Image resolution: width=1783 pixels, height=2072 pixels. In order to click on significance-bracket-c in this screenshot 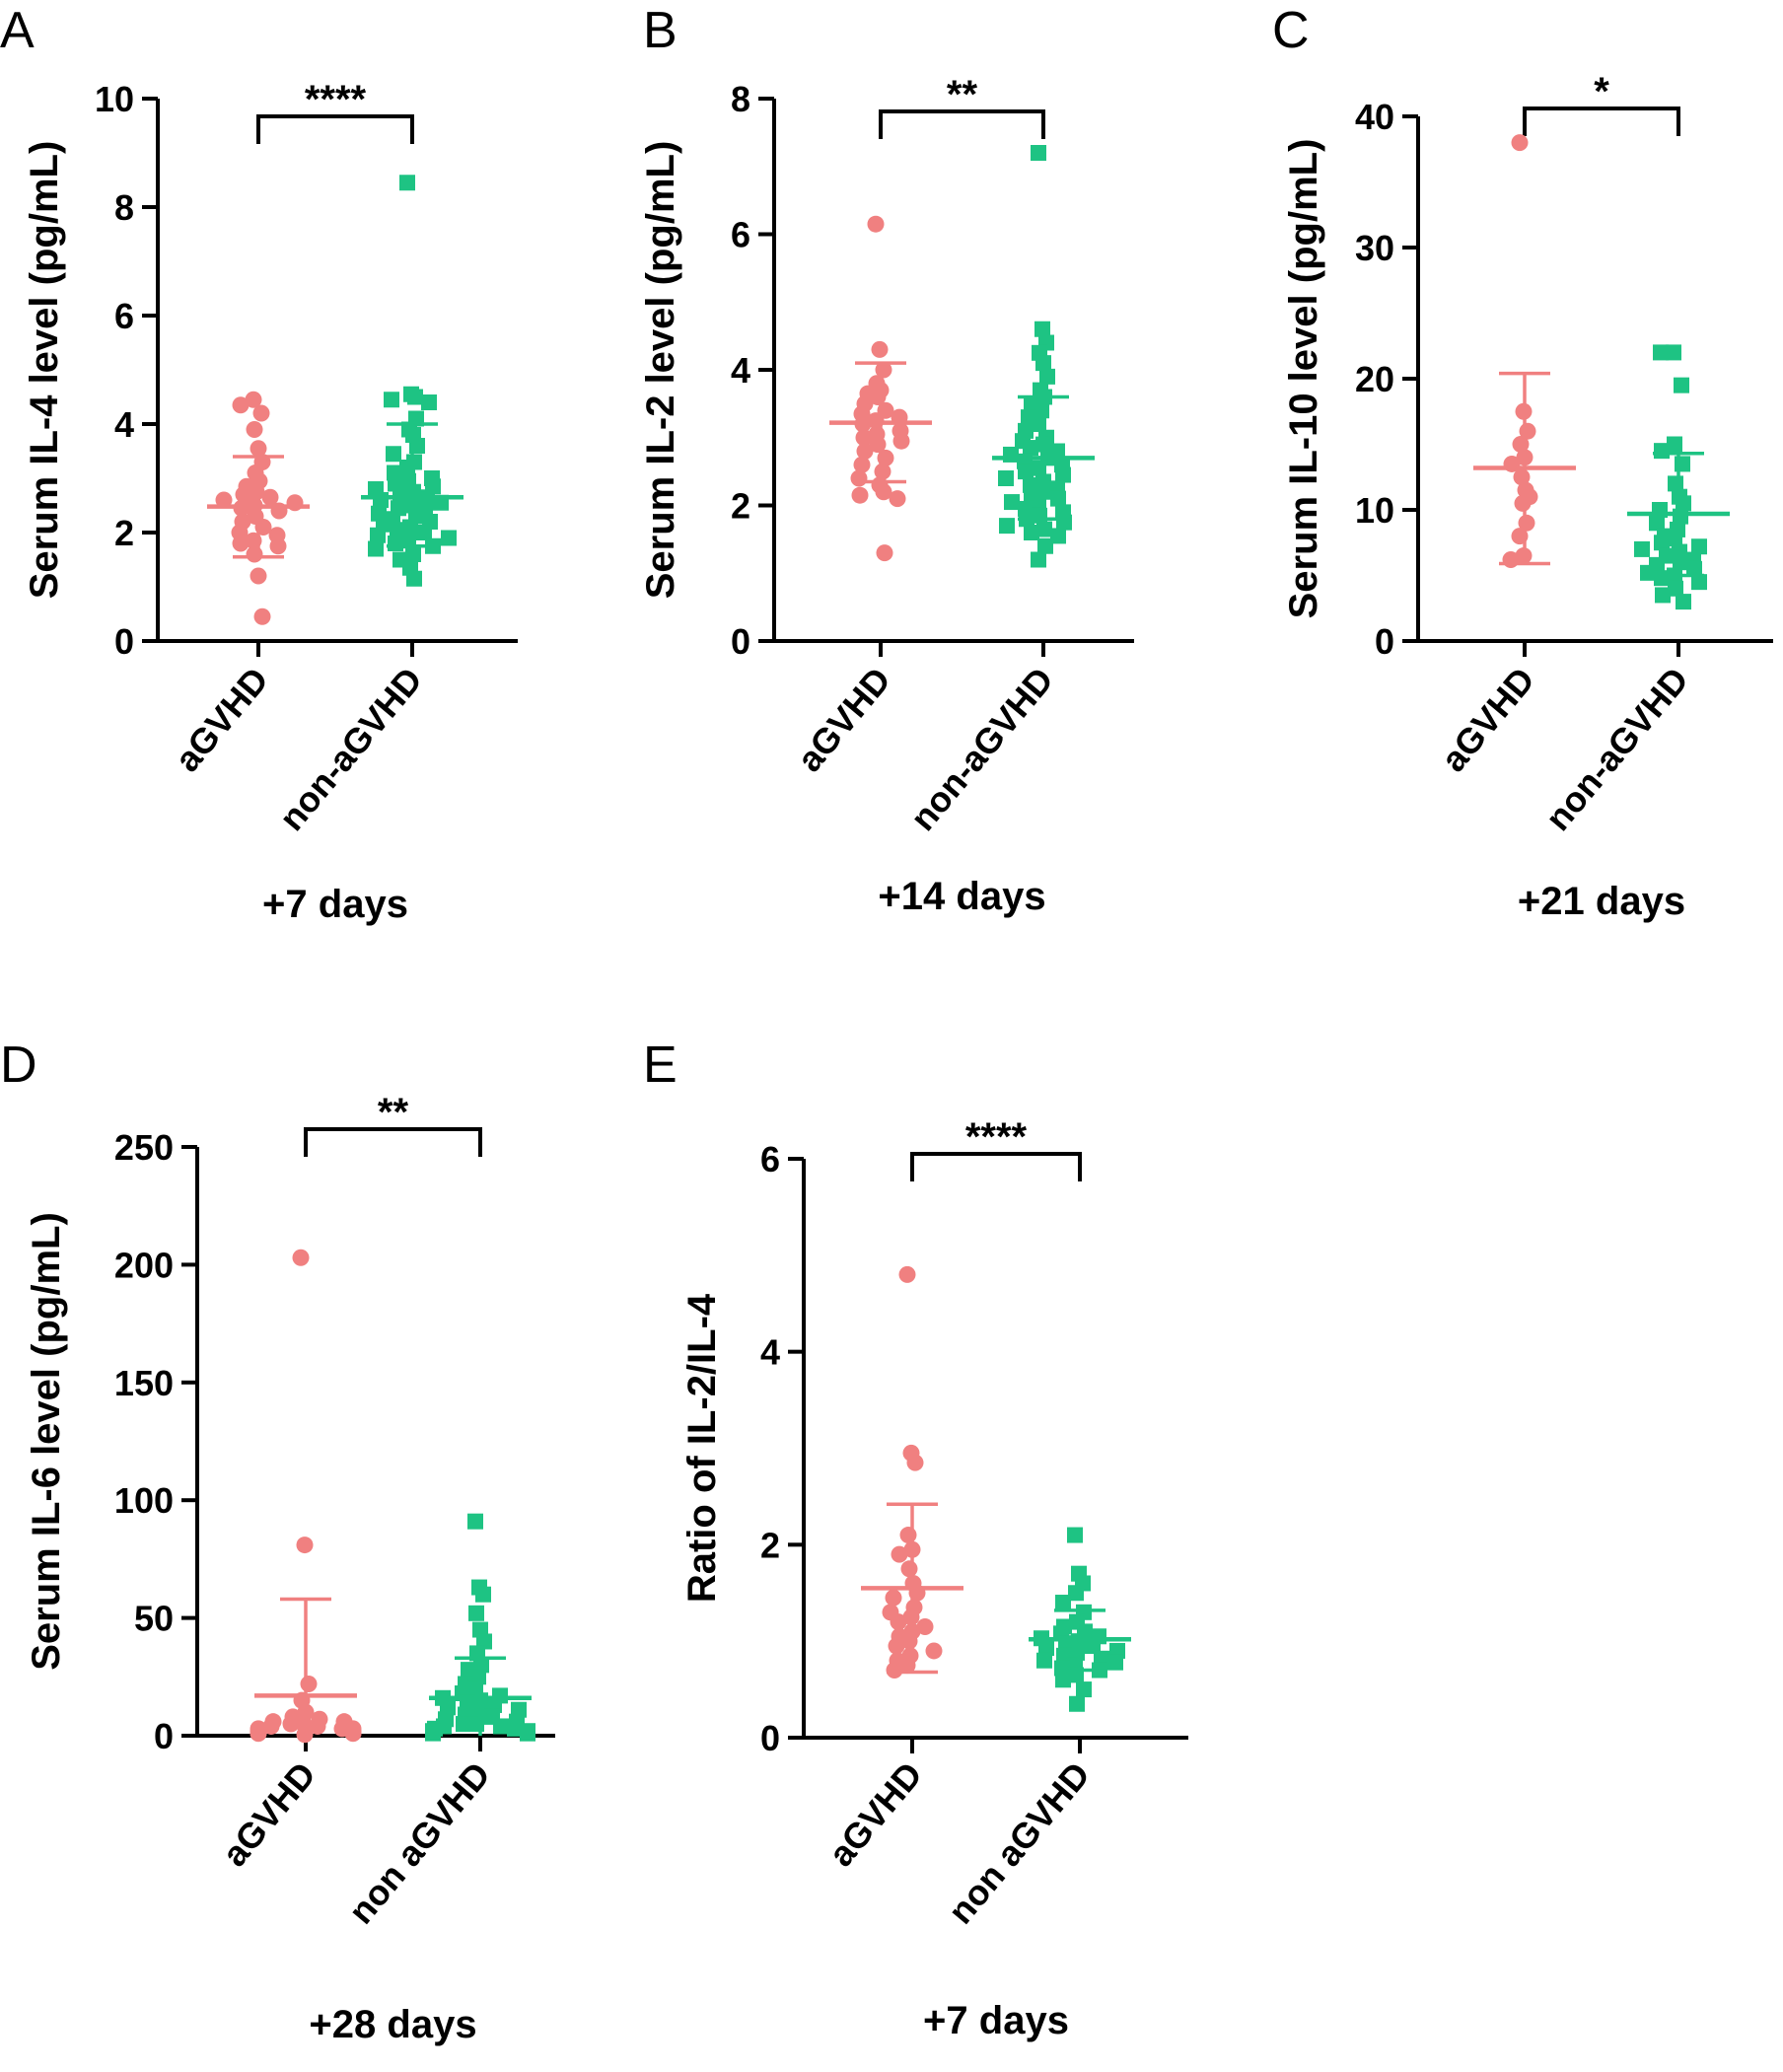, I will do `click(1601, 121)`.